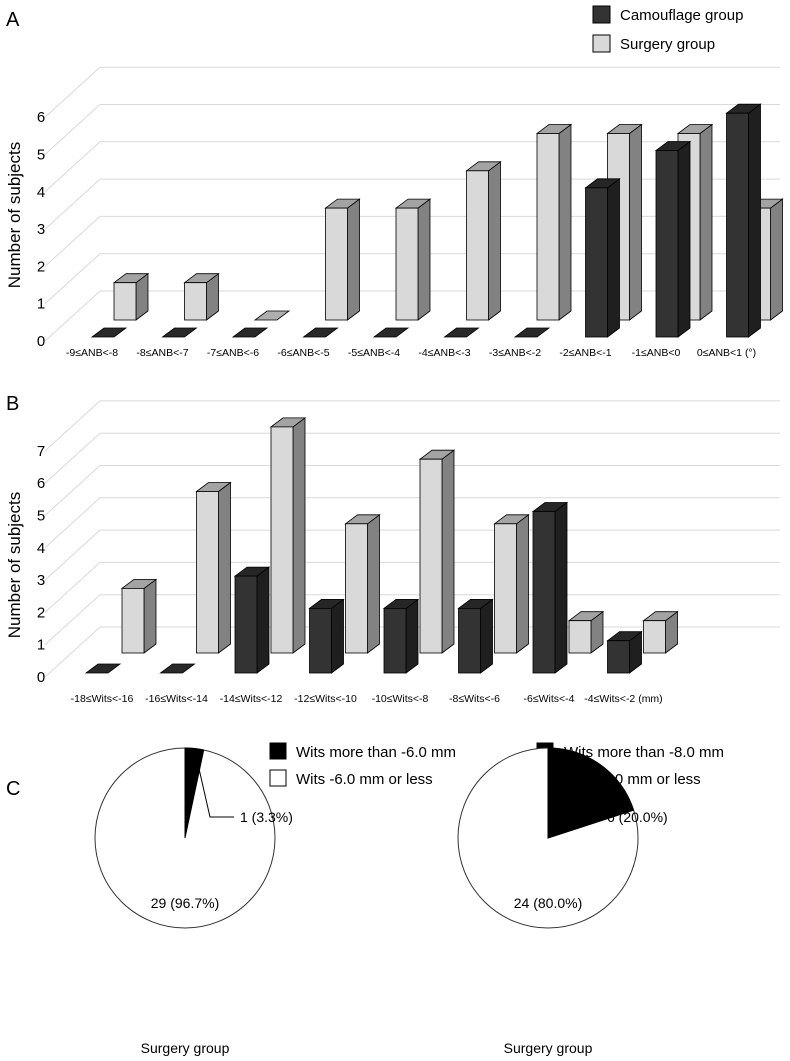 This screenshot has height=1061, width=790. Describe the element at coordinates (515, 353) in the screenshot. I see `x-tick-label: -3≤ANB<-2` at that location.